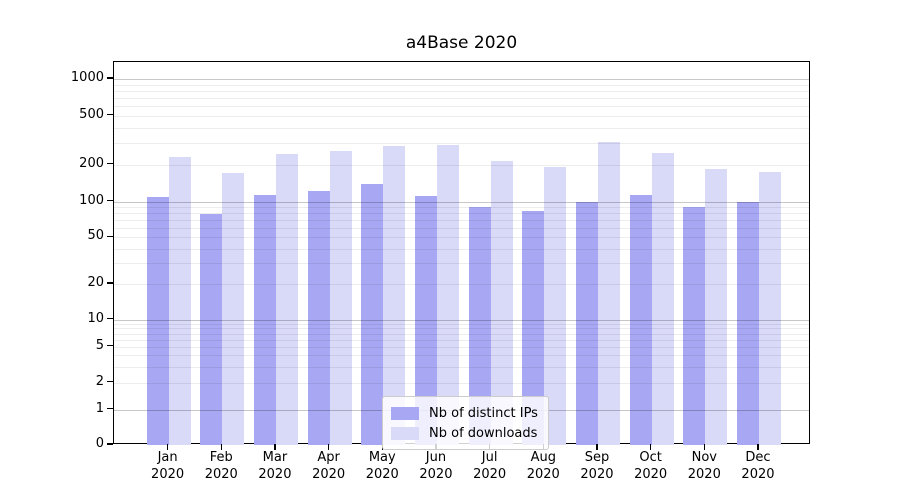 The image size is (900, 500). Describe the element at coordinates (533, 327) in the screenshot. I see `bar-distinct-ips-aug` at that location.